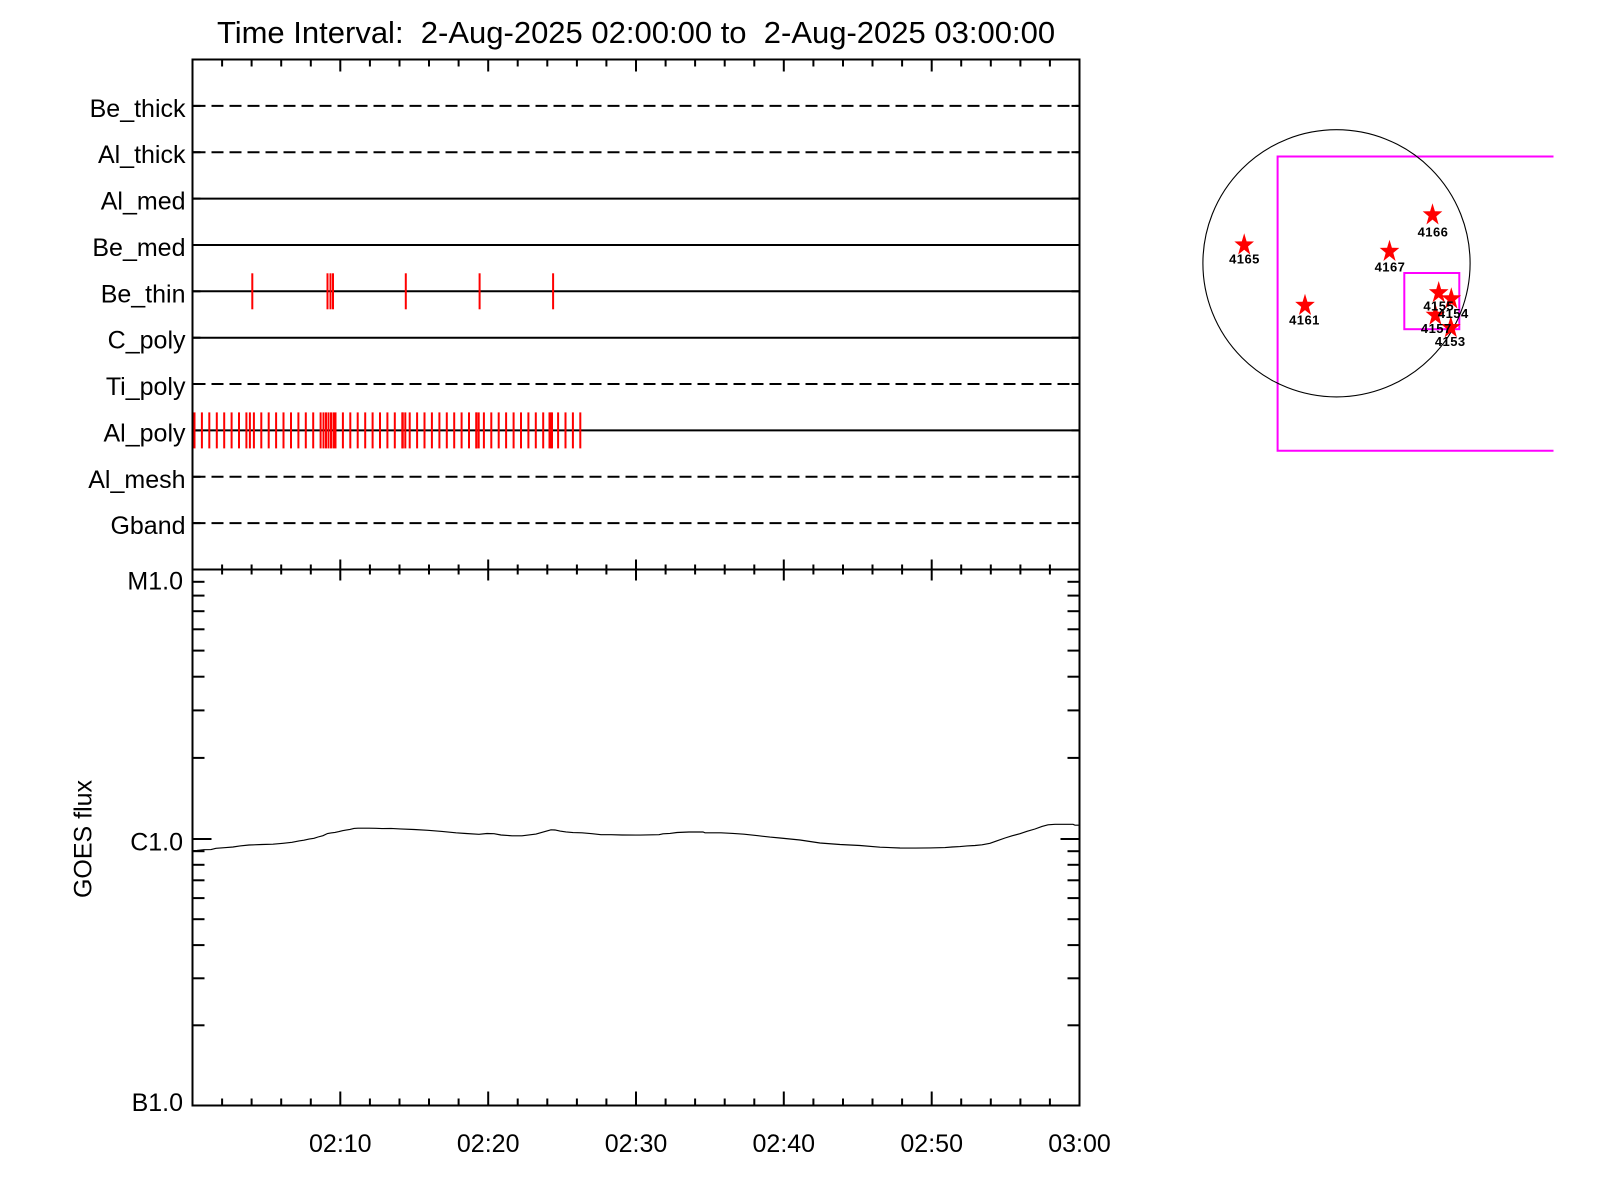 The width and height of the screenshot is (1600, 1200). I want to click on svg-text: Gband, so click(147, 526).